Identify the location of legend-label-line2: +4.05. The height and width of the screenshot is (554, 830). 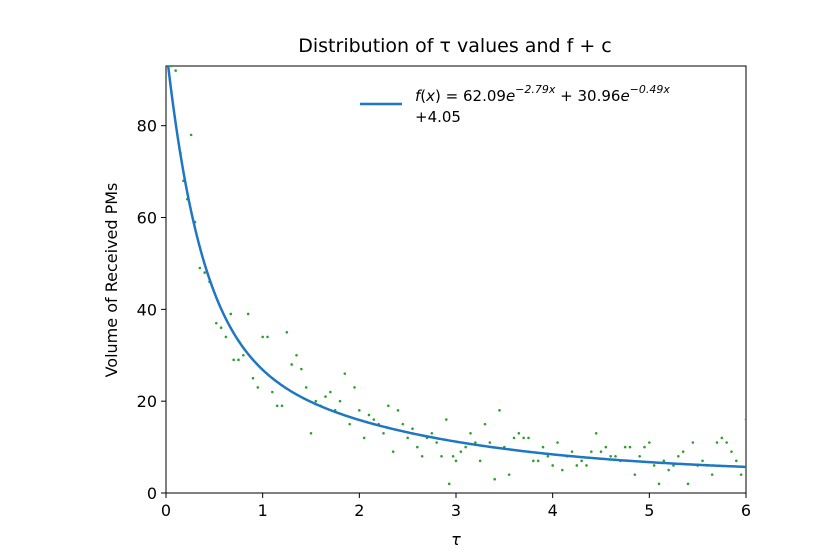
(438, 117).